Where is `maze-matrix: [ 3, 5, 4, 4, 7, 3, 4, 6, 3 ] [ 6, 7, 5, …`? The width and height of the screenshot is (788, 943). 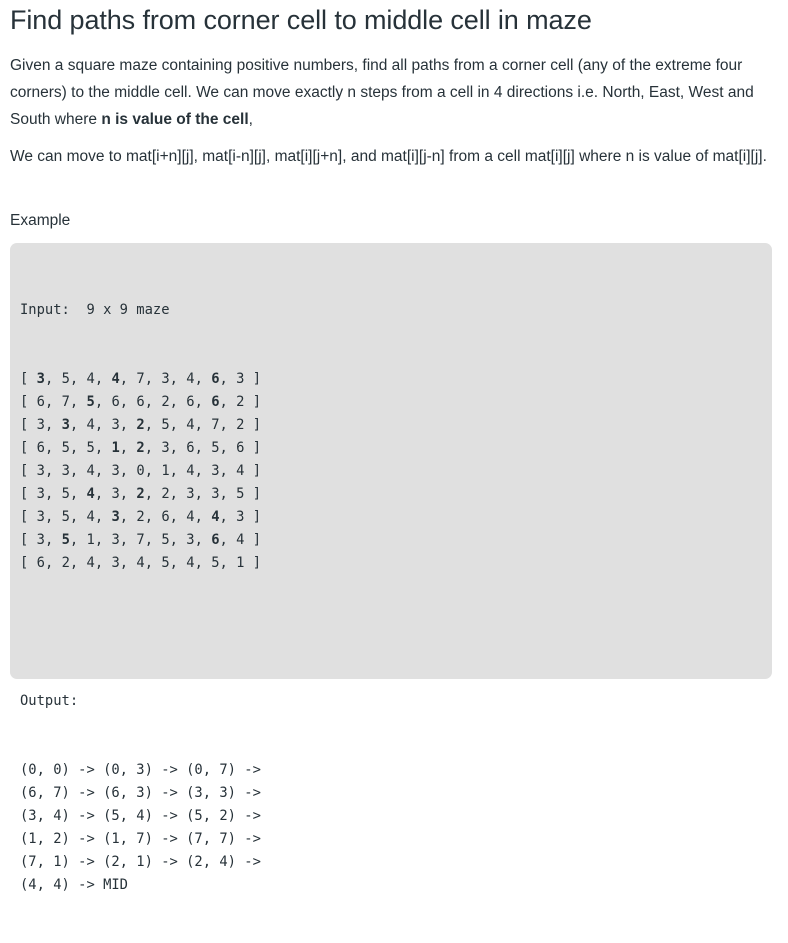
maze-matrix: [ 3, 5, 4, 4, 7, 3, 4, 6, 3 ] [ 6, 7, 5, … is located at coordinates (140, 471).